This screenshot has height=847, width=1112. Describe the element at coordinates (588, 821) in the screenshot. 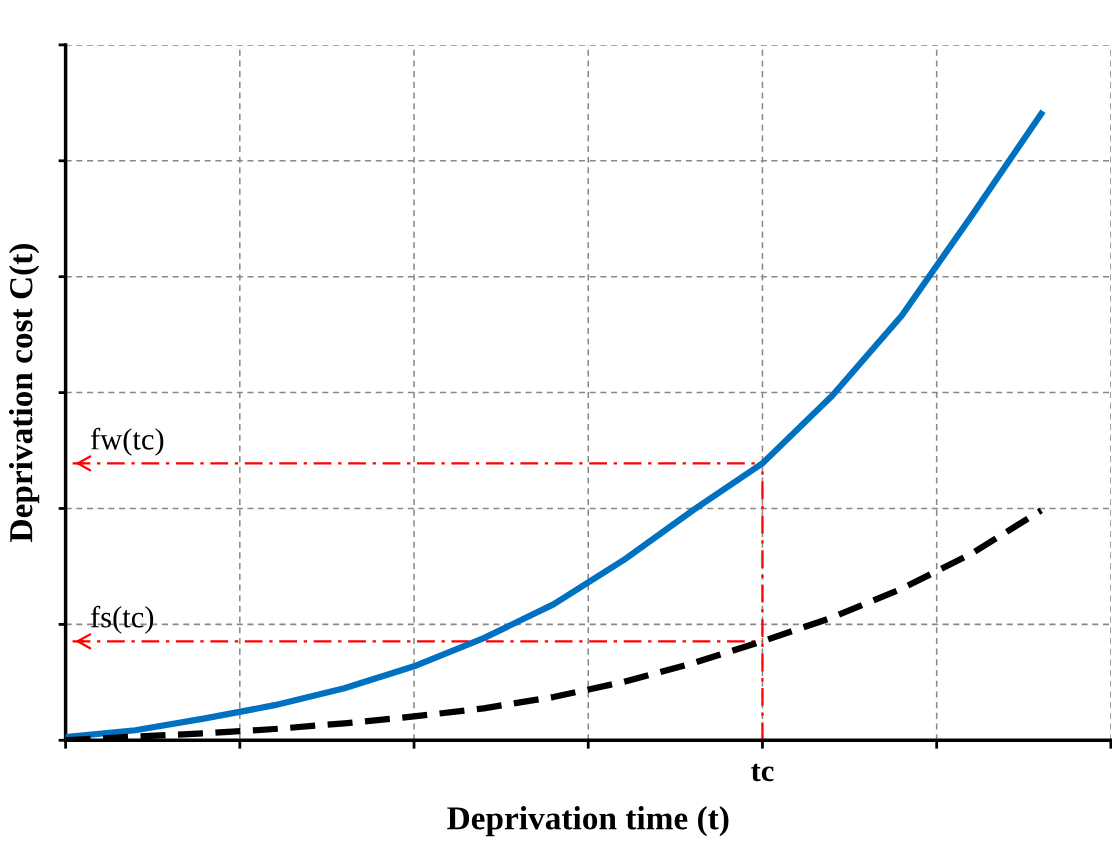

I see `x-axis-title: Deprivation time (t)` at that location.